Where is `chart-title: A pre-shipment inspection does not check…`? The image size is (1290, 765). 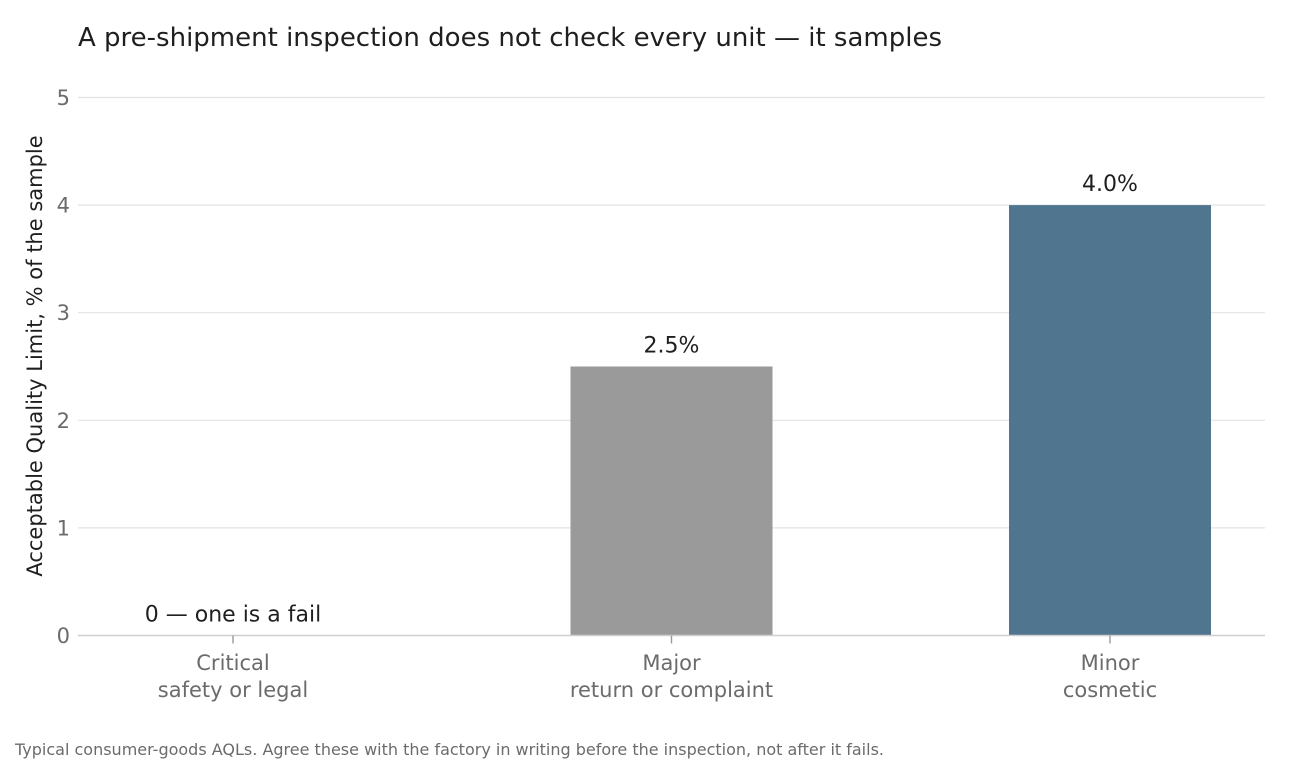 chart-title: A pre-shipment inspection does not check… is located at coordinates (510, 38).